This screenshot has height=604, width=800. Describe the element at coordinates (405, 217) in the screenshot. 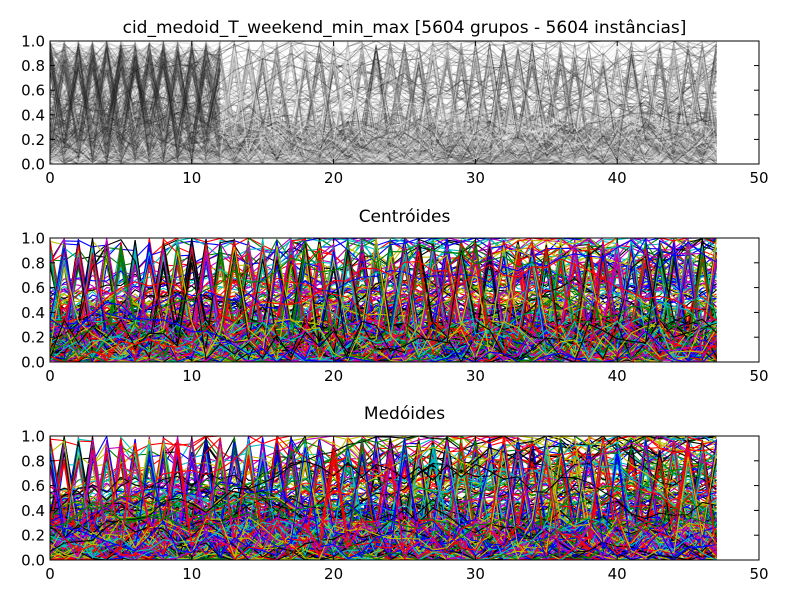

I see `panel-title: Centróides` at that location.